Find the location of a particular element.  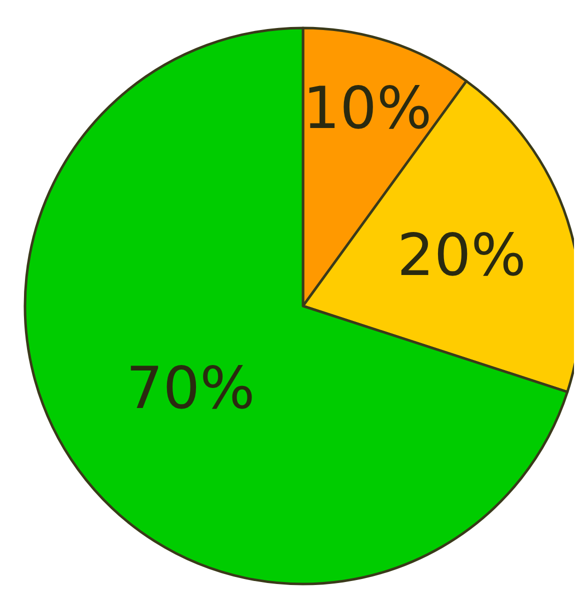

data-label: 10% is located at coordinates (367, 108).